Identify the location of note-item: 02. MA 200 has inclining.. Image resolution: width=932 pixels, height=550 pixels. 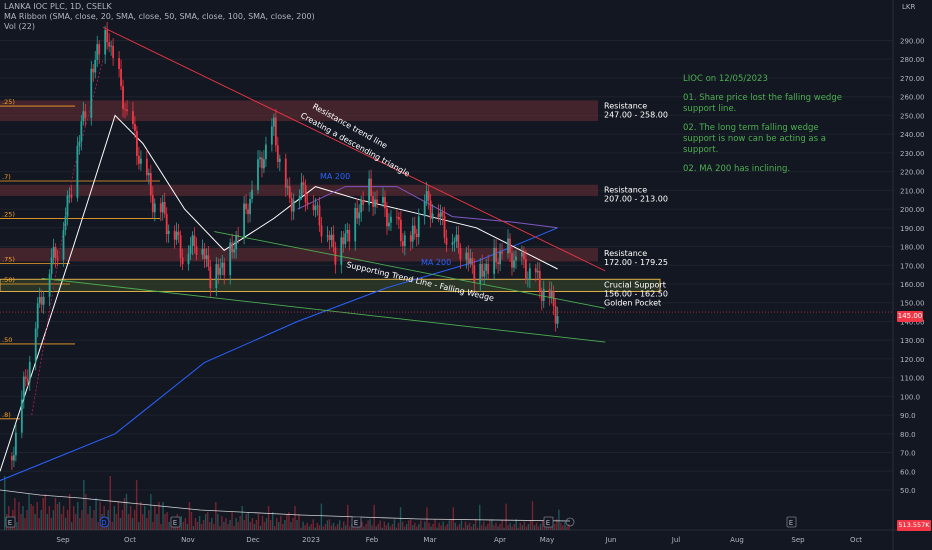
(737, 169).